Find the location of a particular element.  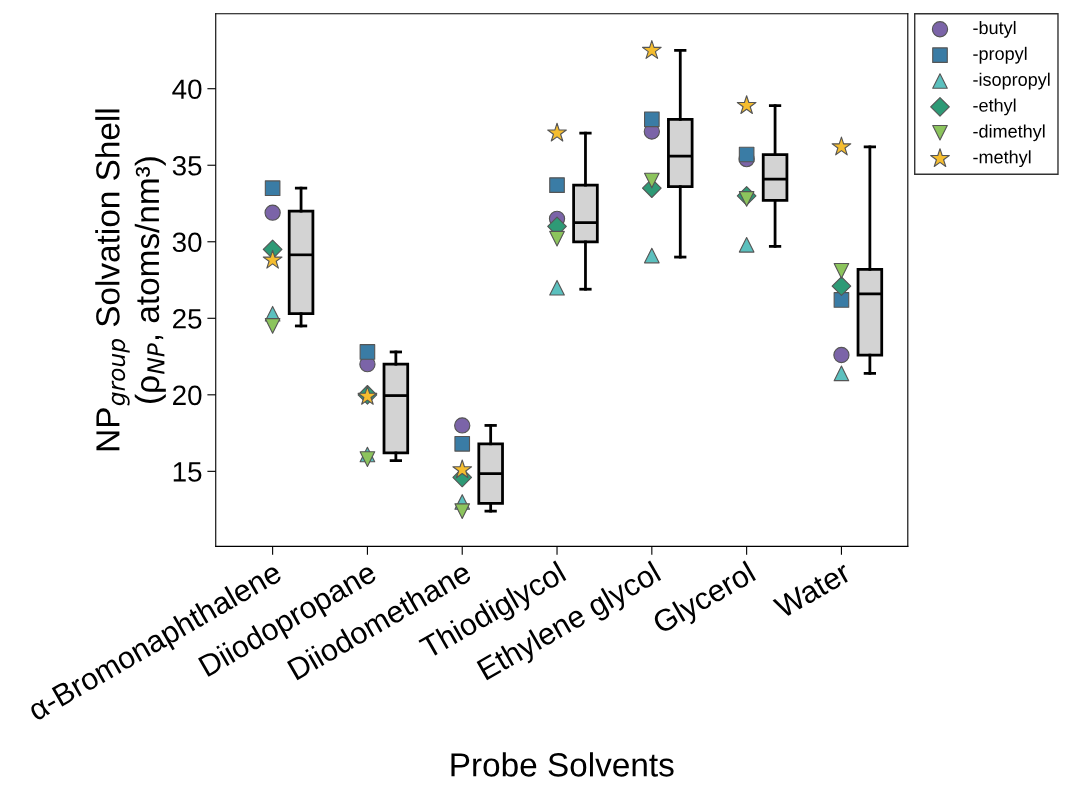

y-tick-label: 25 is located at coordinates (187, 318).